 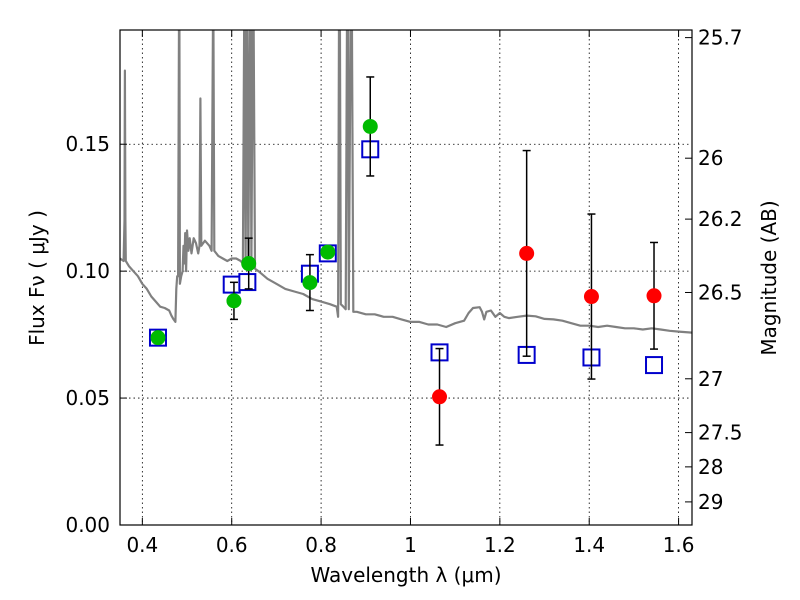 I want to click on x-tick-label: 0.8, so click(x=321, y=545).